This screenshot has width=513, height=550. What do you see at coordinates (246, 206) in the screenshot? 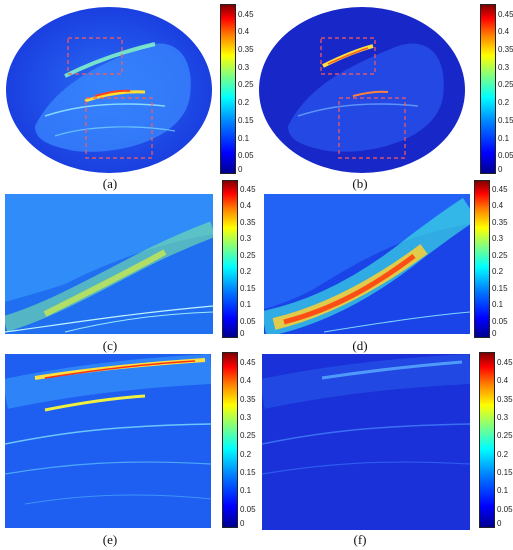
I see `colorbar-c-tick: 0.4` at bounding box center [246, 206].